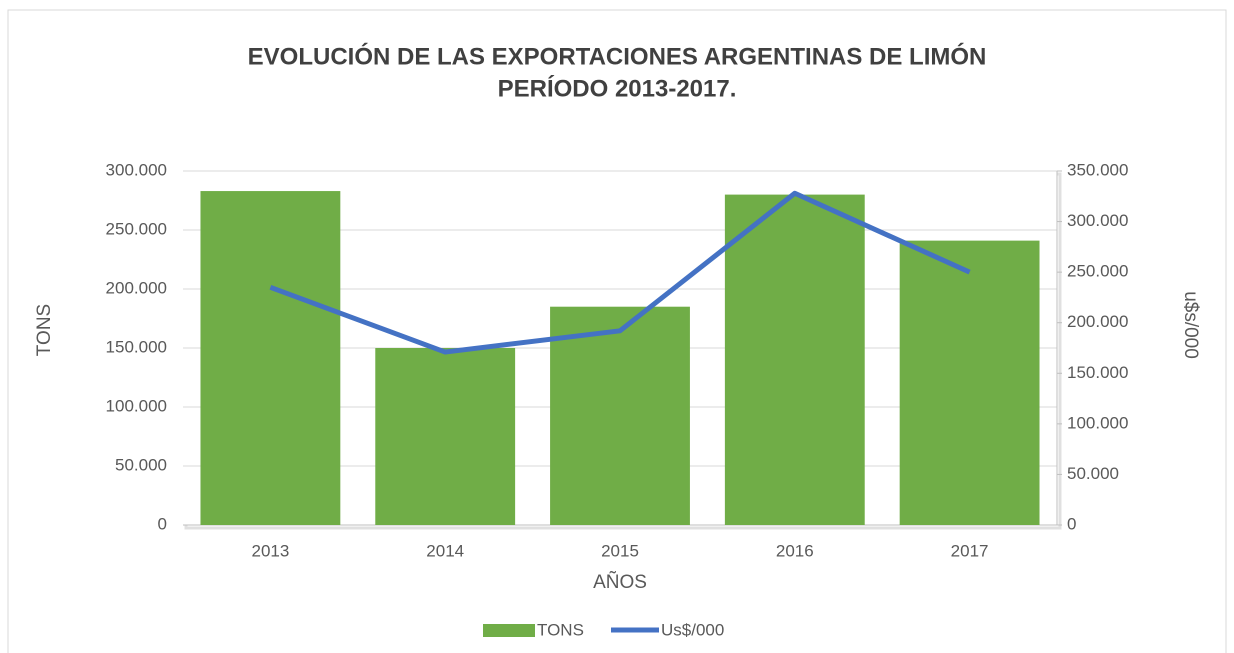  Describe the element at coordinates (509, 630) in the screenshot. I see `legend-swatch` at that location.